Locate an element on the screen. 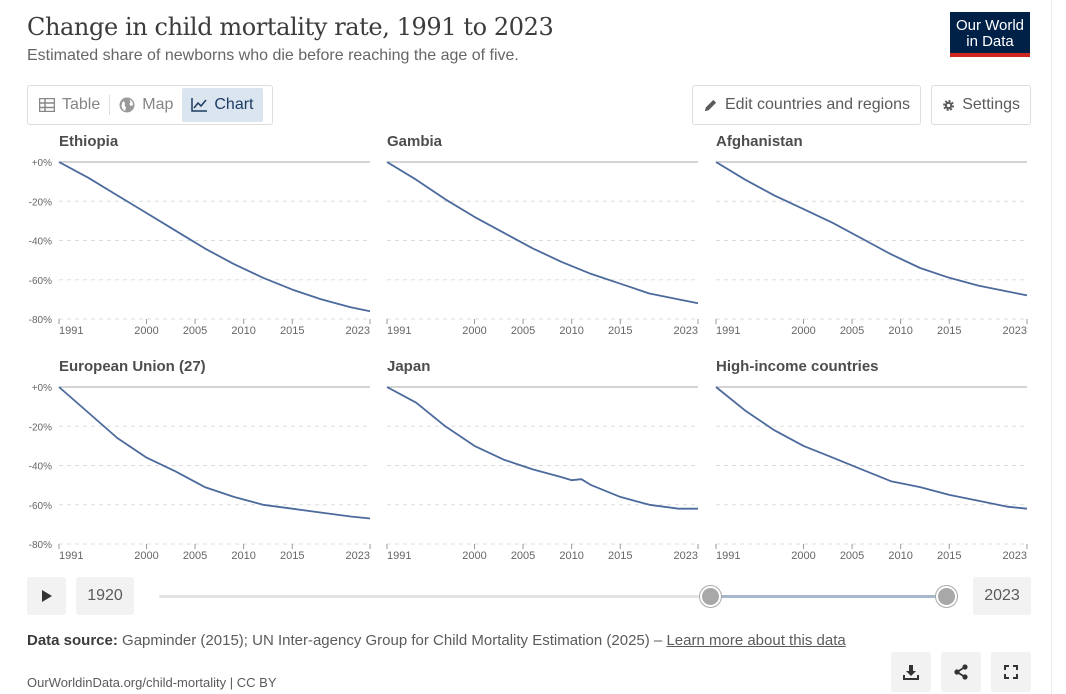  view-tabs: Table Map Chart is located at coordinates (150, 105).